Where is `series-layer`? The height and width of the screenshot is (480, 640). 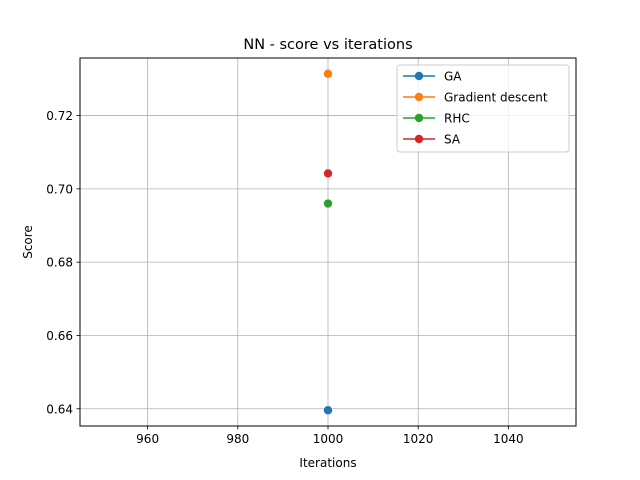 series-layer is located at coordinates (328, 242).